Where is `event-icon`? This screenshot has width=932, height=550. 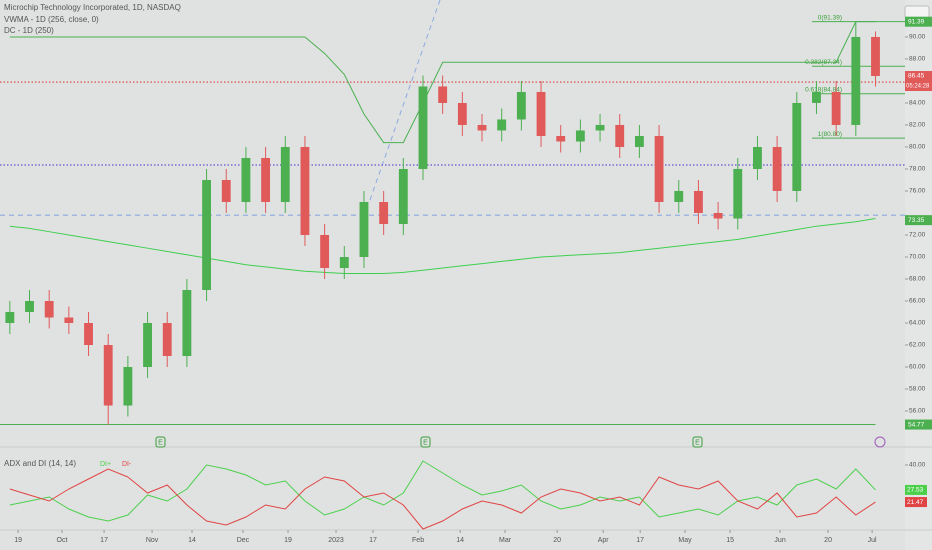 event-icon is located at coordinates (880, 442).